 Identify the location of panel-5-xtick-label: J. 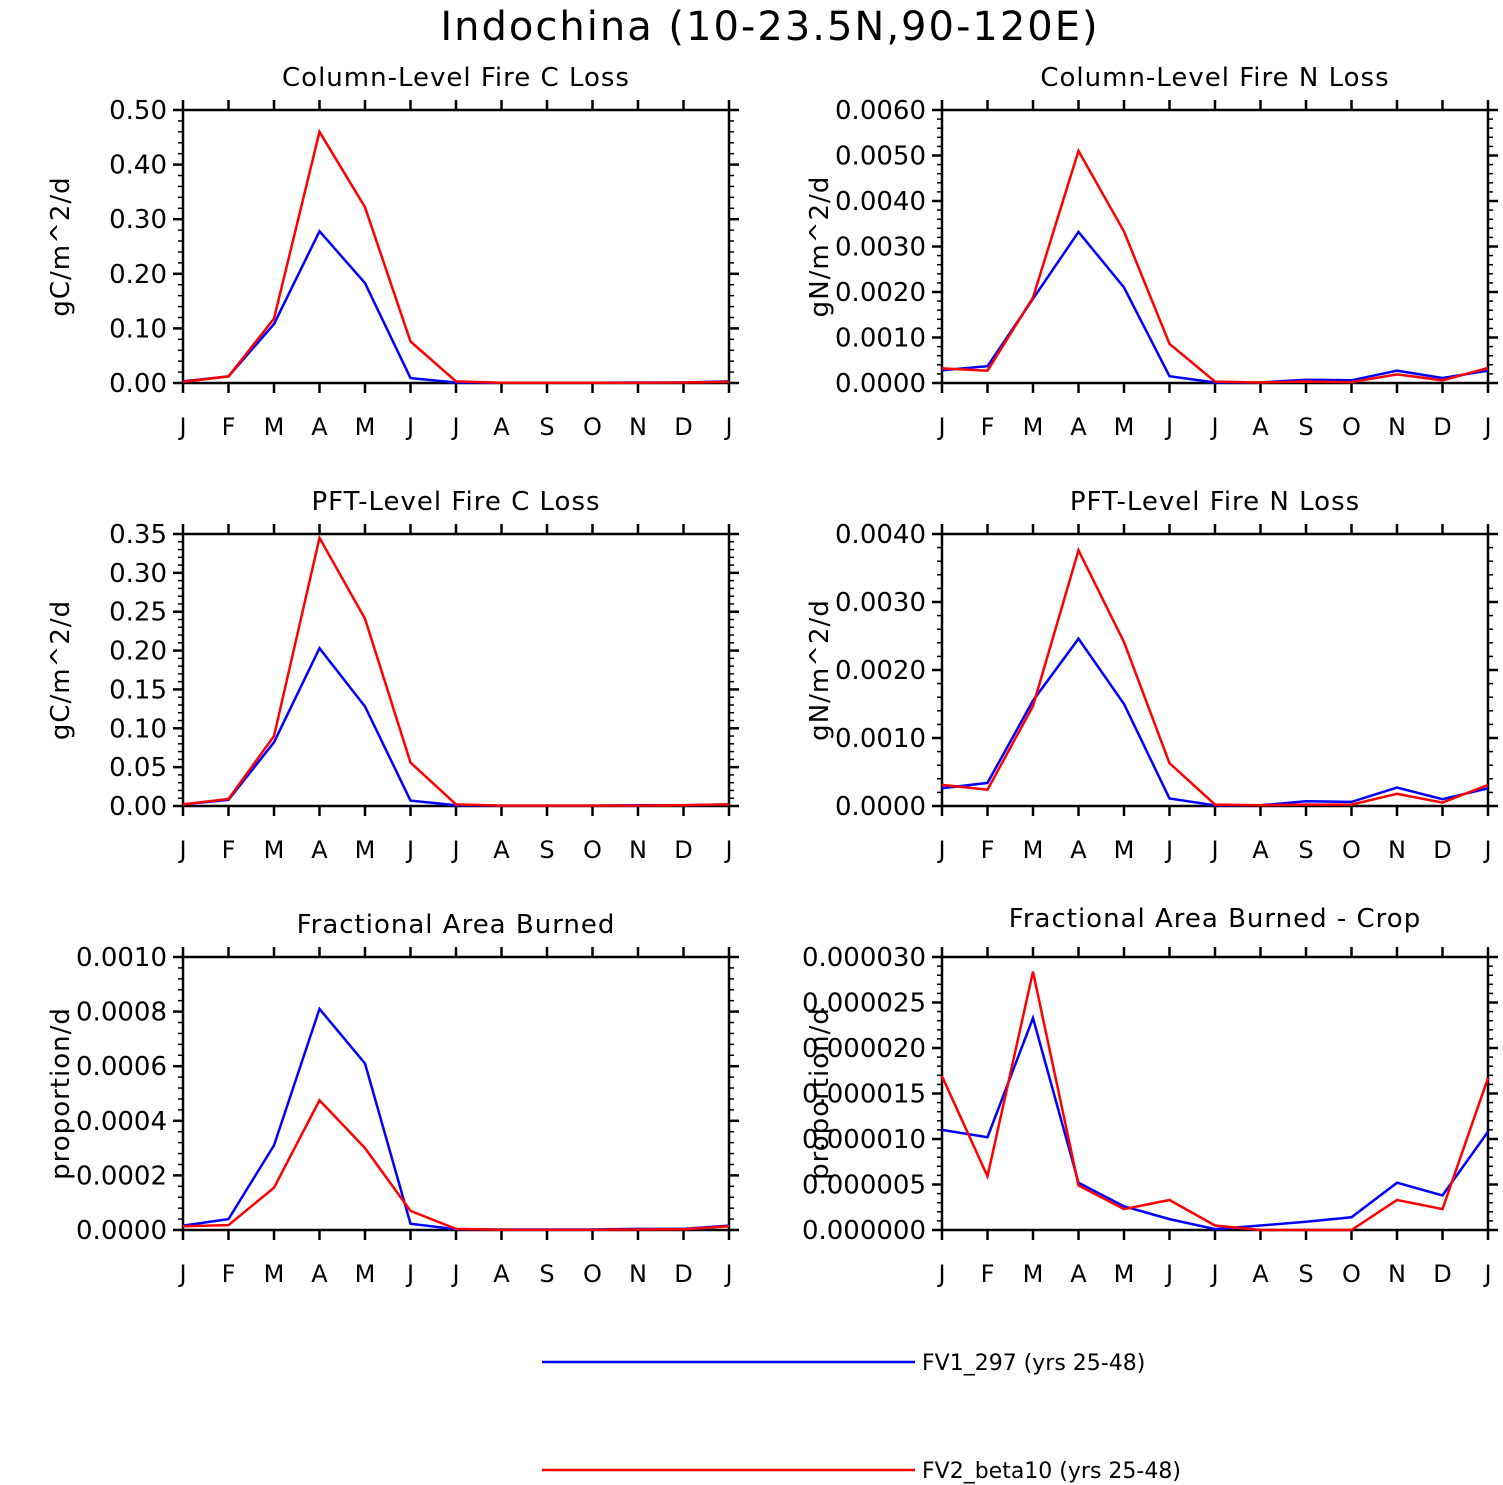
(181, 1274).